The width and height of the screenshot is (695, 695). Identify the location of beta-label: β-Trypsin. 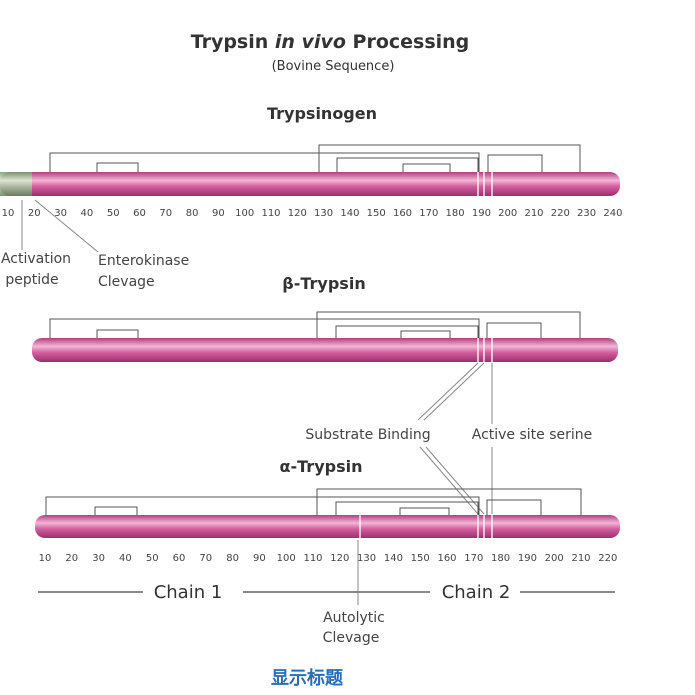
(323, 283).